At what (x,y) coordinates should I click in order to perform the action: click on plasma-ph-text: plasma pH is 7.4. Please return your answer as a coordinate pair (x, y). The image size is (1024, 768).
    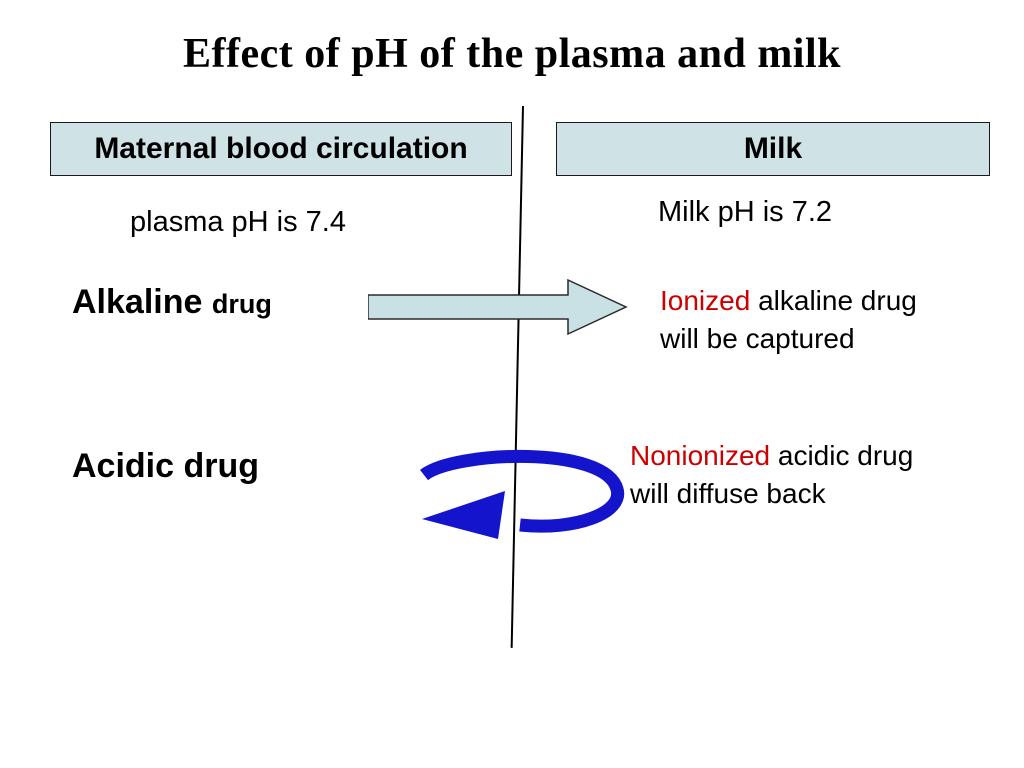
    Looking at the image, I should click on (238, 222).